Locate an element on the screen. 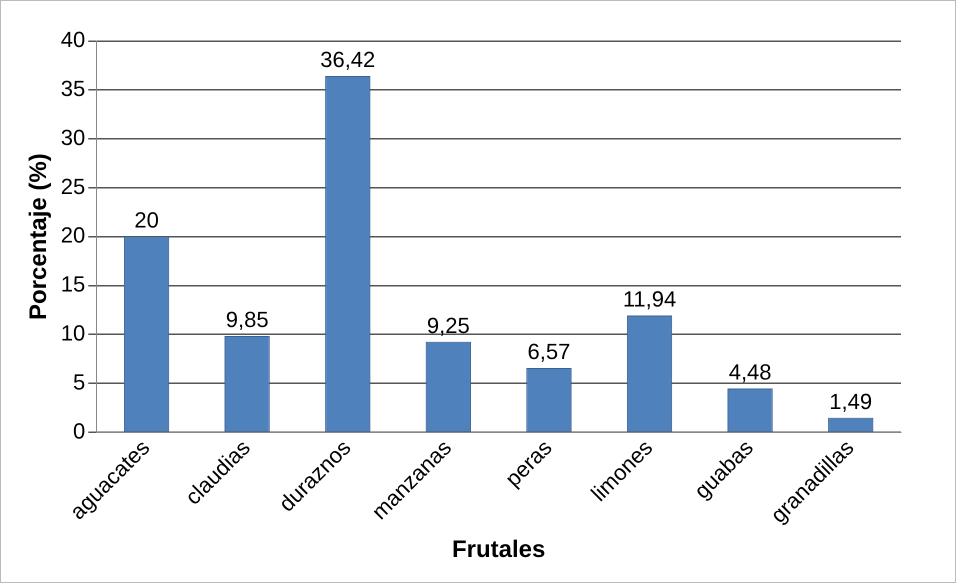 Image resolution: width=956 pixels, height=583 pixels. data-label: 1,49 is located at coordinates (850, 401).